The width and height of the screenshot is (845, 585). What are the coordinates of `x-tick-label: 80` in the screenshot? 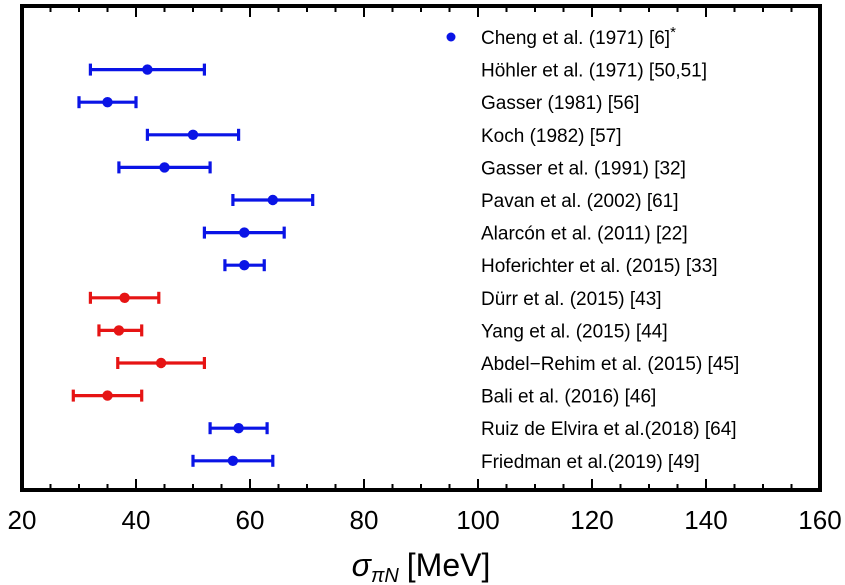 It's located at (364, 520).